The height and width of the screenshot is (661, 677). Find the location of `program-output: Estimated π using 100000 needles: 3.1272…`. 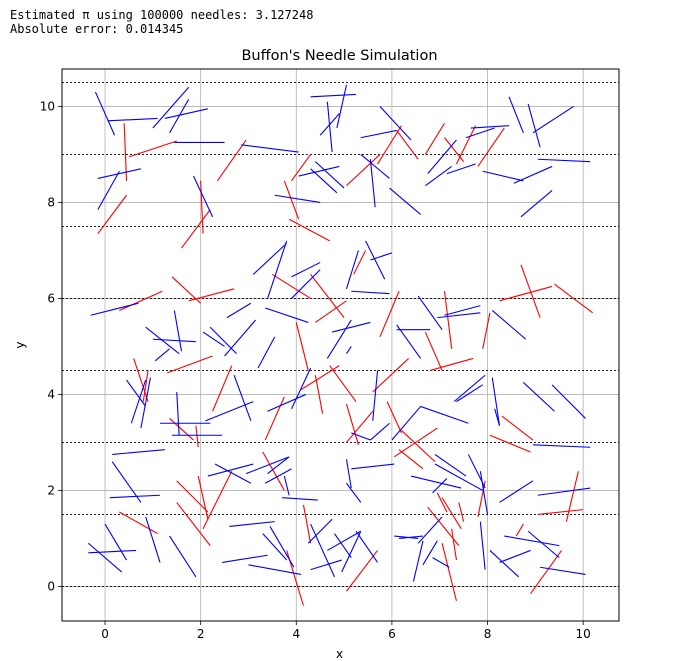

program-output: Estimated π using 100000 needles: 3.1272… is located at coordinates (161, 22).